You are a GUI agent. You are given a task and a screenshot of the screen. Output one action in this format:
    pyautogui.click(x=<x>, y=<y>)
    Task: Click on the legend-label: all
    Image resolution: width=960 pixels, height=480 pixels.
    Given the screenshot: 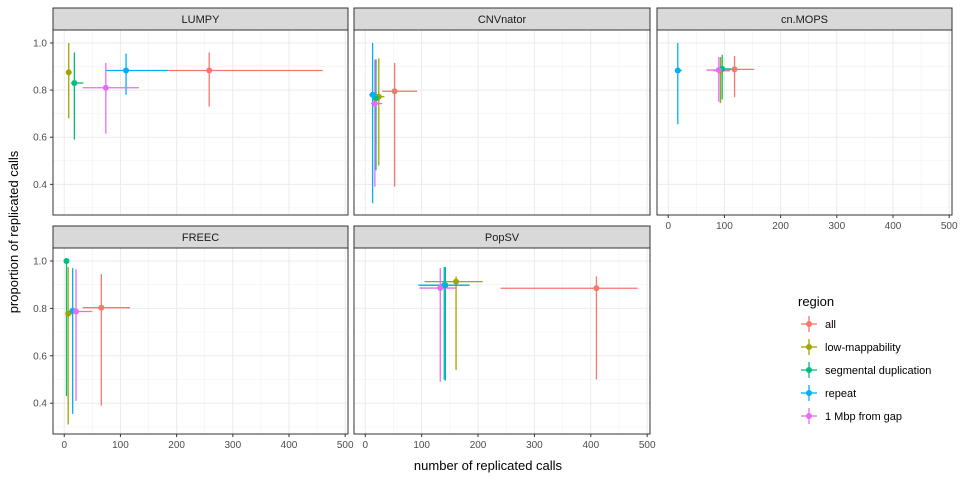 What is the action you would take?
    pyautogui.click(x=830, y=325)
    